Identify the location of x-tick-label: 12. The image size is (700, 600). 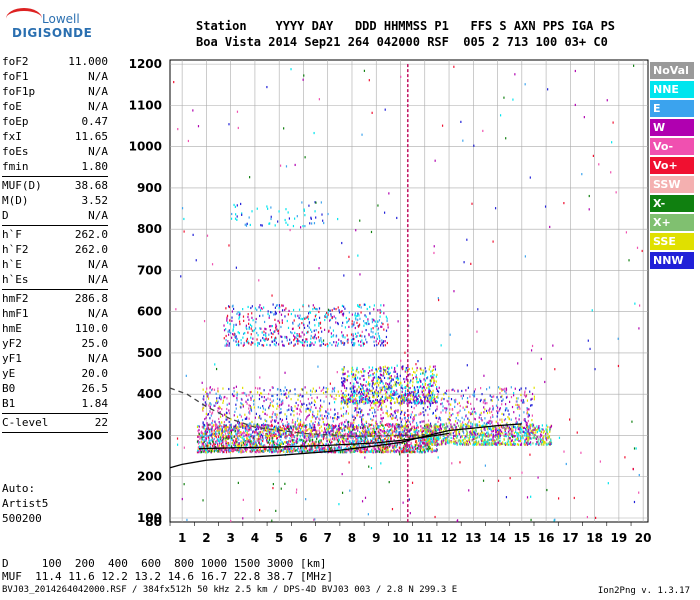
(449, 538).